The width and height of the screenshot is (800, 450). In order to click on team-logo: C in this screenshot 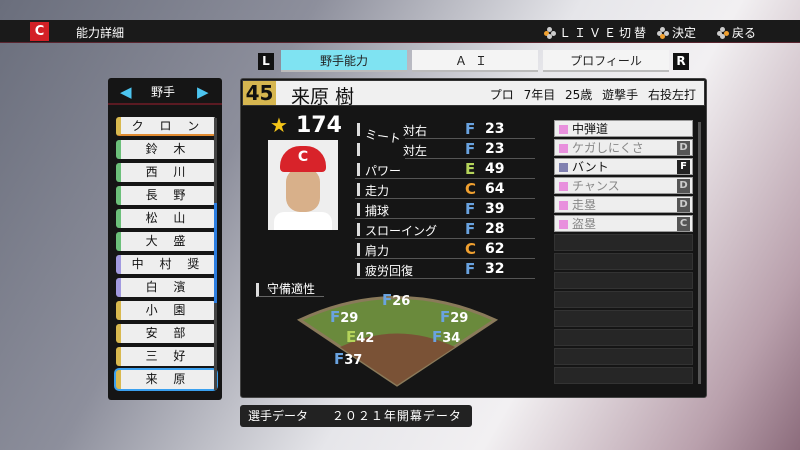, I will do `click(39, 31)`.